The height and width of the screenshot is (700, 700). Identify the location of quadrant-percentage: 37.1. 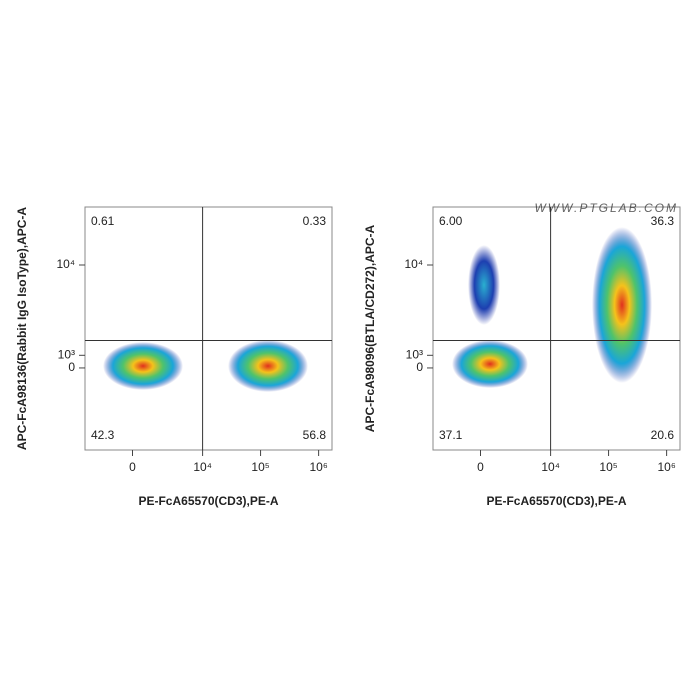
(451, 435).